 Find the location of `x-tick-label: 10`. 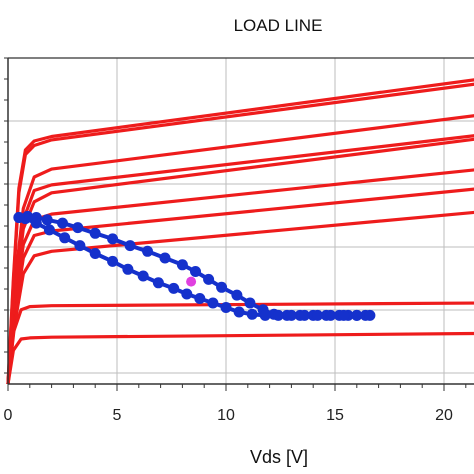

x-tick-label: 10 is located at coordinates (226, 415).